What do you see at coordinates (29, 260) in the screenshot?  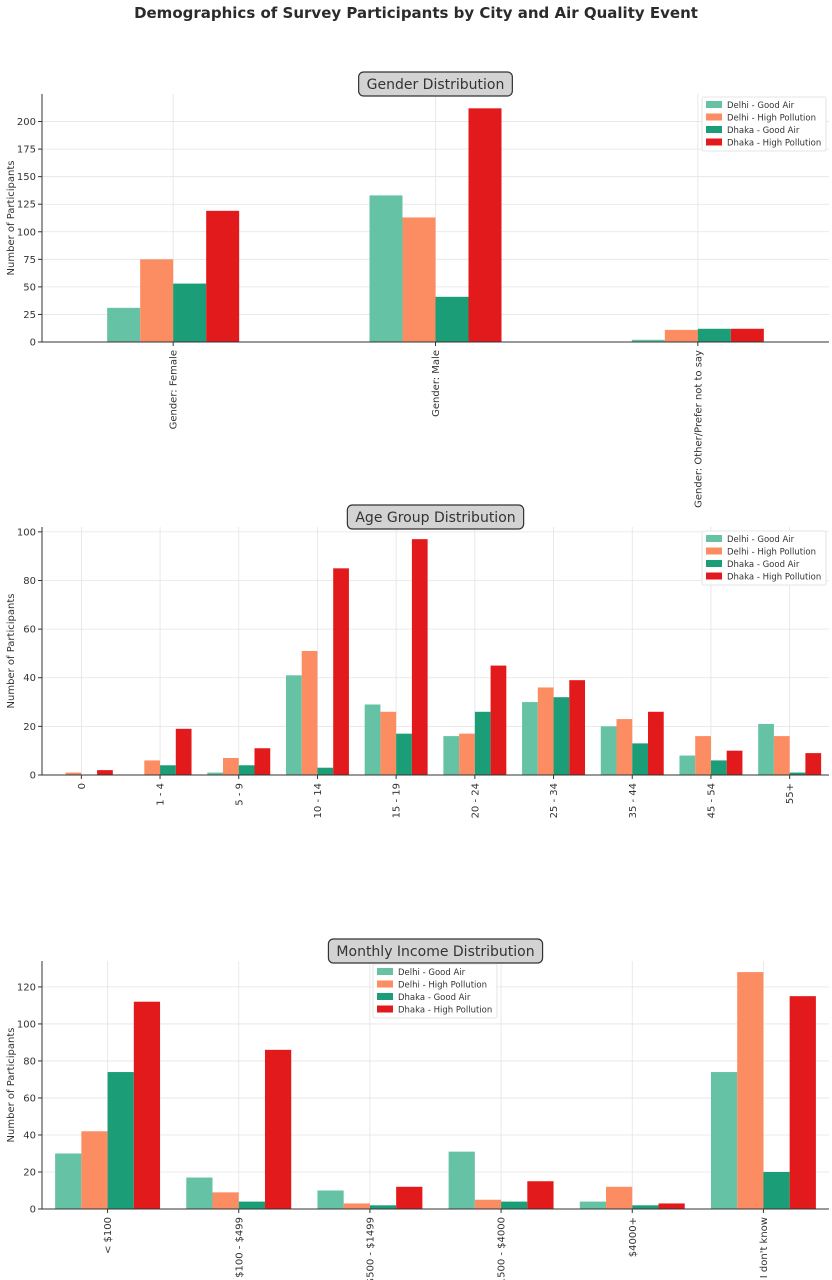 I see `y-tick-label: 75` at bounding box center [29, 260].